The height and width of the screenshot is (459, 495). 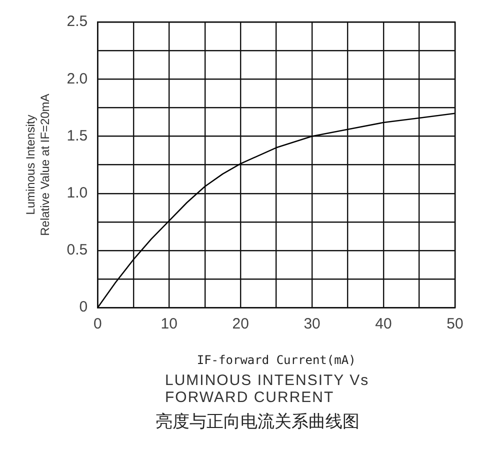 I want to click on x-tick-label: 40, so click(x=383, y=324).